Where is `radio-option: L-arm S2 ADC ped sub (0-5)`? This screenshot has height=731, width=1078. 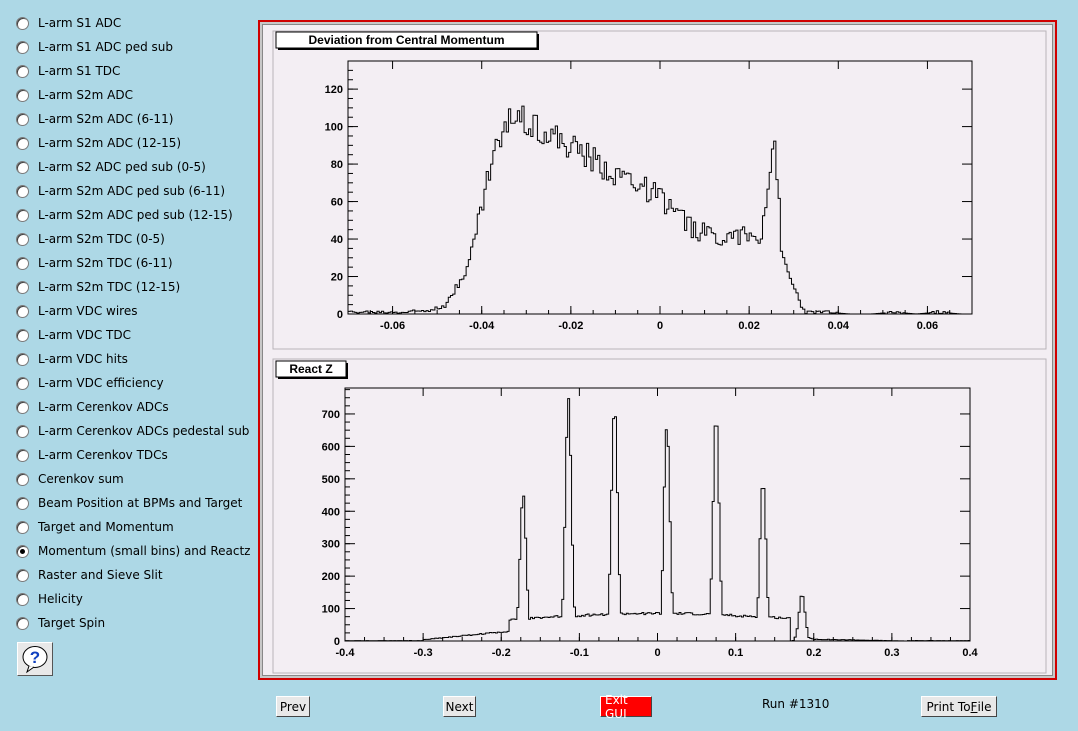 radio-option: L-arm S2 ADC ped sub (0-5) is located at coordinates (111, 167).